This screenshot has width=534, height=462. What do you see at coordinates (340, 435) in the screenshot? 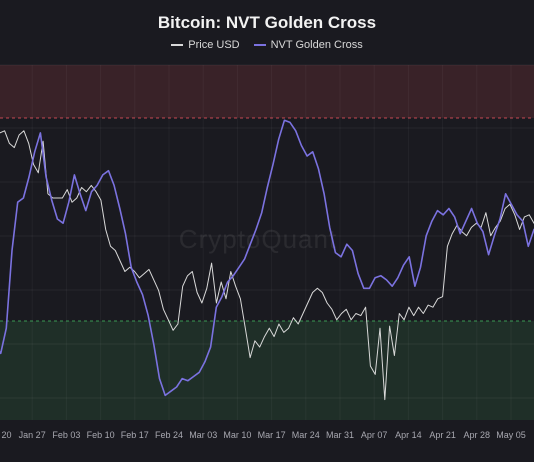
I see `x-tick-label: Mar 31` at bounding box center [340, 435].